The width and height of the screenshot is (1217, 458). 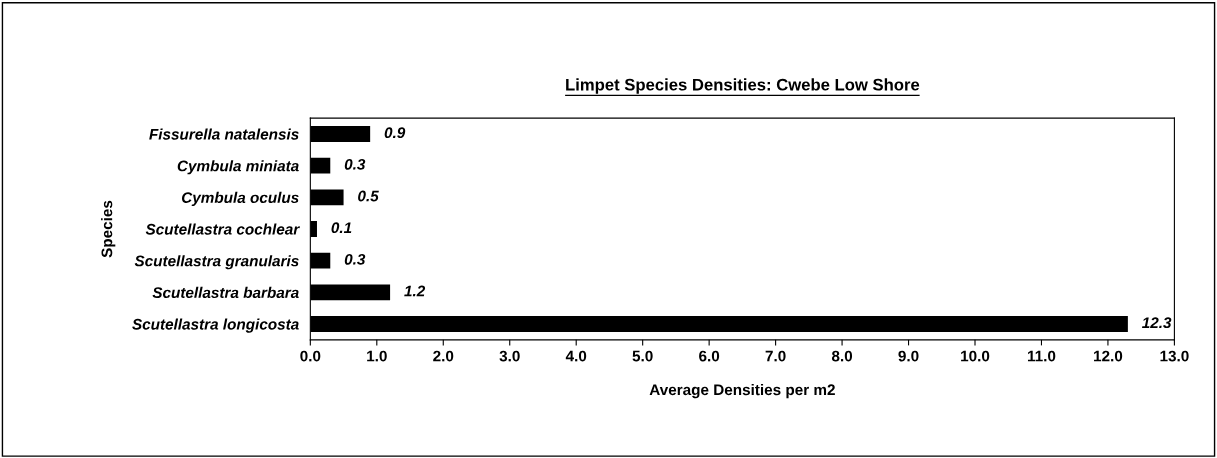 I want to click on y-axis-title: Species, so click(x=108, y=229).